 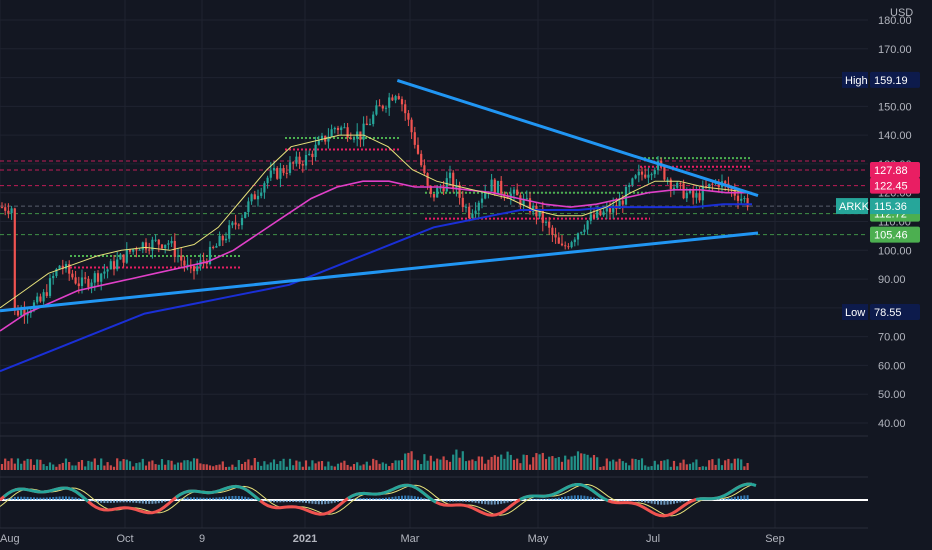 I want to click on price-axis-background, so click(x=900, y=275).